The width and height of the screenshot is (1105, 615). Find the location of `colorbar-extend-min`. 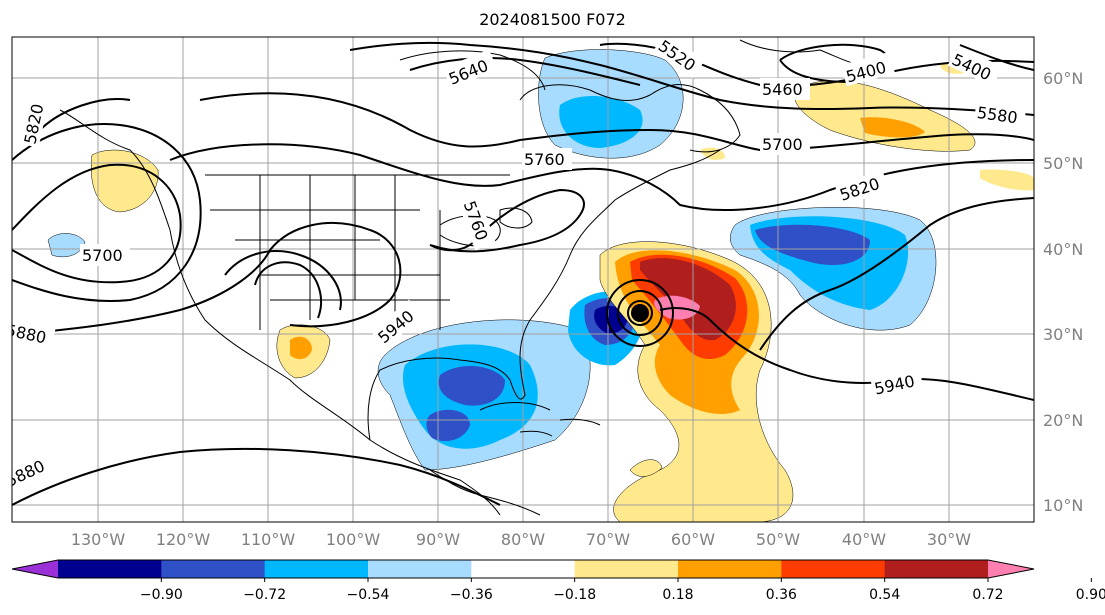

colorbar-extend-min is located at coordinates (35, 569).